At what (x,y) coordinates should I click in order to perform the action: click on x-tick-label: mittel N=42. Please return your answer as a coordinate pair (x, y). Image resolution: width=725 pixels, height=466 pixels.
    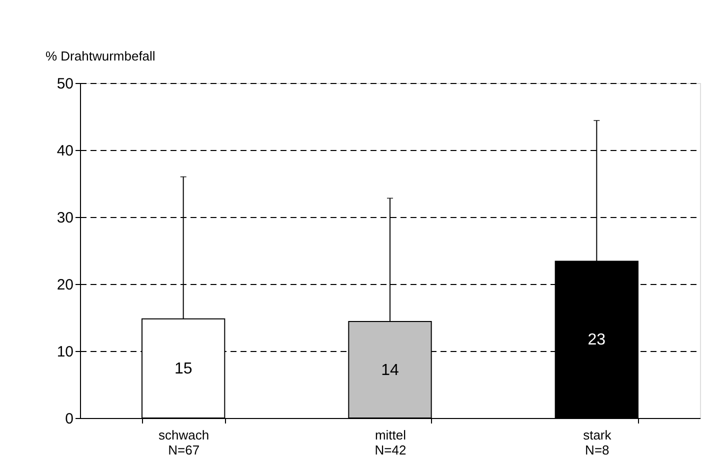
    Looking at the image, I should click on (390, 443).